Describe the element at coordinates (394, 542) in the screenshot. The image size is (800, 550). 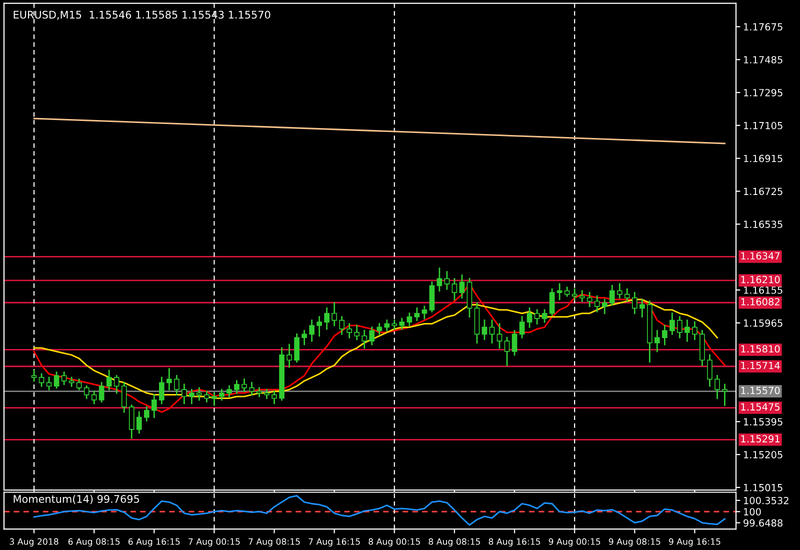
I see `x-tick-label: 8 Aug 00:15` at that location.